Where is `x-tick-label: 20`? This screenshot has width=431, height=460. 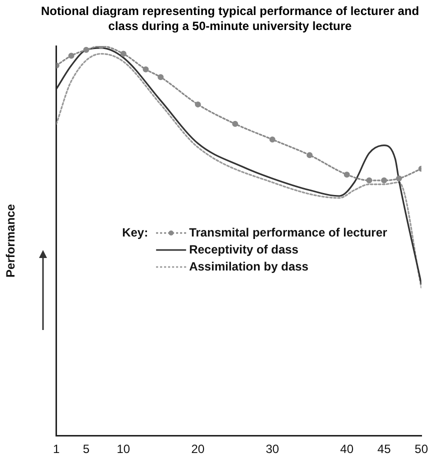 x-tick-label: 20 is located at coordinates (198, 449).